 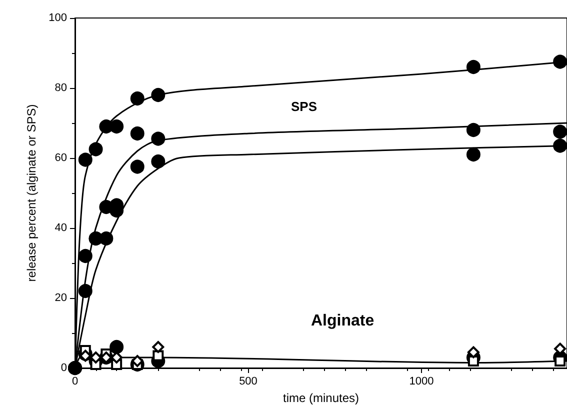 I want to click on y-tick-label: 40, so click(x=60, y=228).